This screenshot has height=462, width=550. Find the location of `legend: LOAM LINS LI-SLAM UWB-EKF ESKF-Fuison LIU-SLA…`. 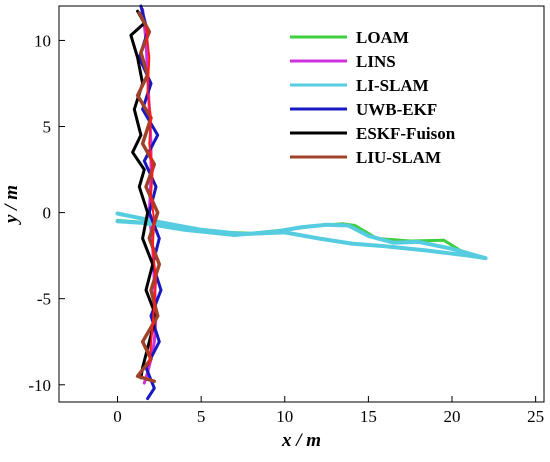

legend: LOAM LINS LI-SLAM UWB-EKF ESKF-Fuison LIU-SLA… is located at coordinates (373, 97).